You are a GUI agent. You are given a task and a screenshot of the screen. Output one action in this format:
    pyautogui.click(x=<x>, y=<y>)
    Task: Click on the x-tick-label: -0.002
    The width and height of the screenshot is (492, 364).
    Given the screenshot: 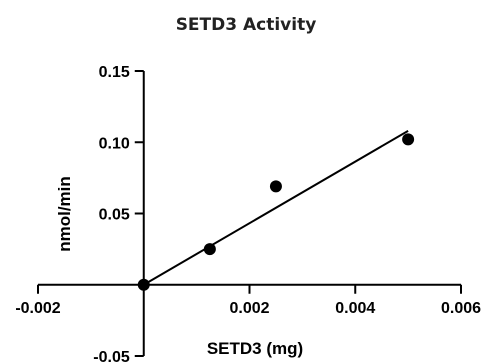 What is the action you would take?
    pyautogui.click(x=37, y=308)
    